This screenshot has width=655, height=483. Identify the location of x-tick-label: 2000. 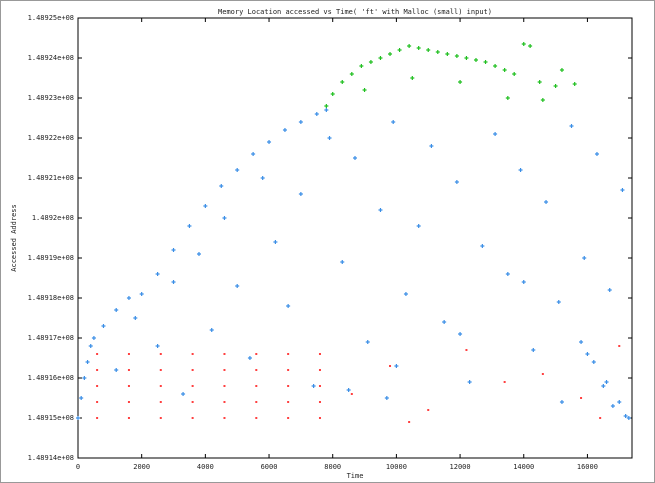
(141, 467).